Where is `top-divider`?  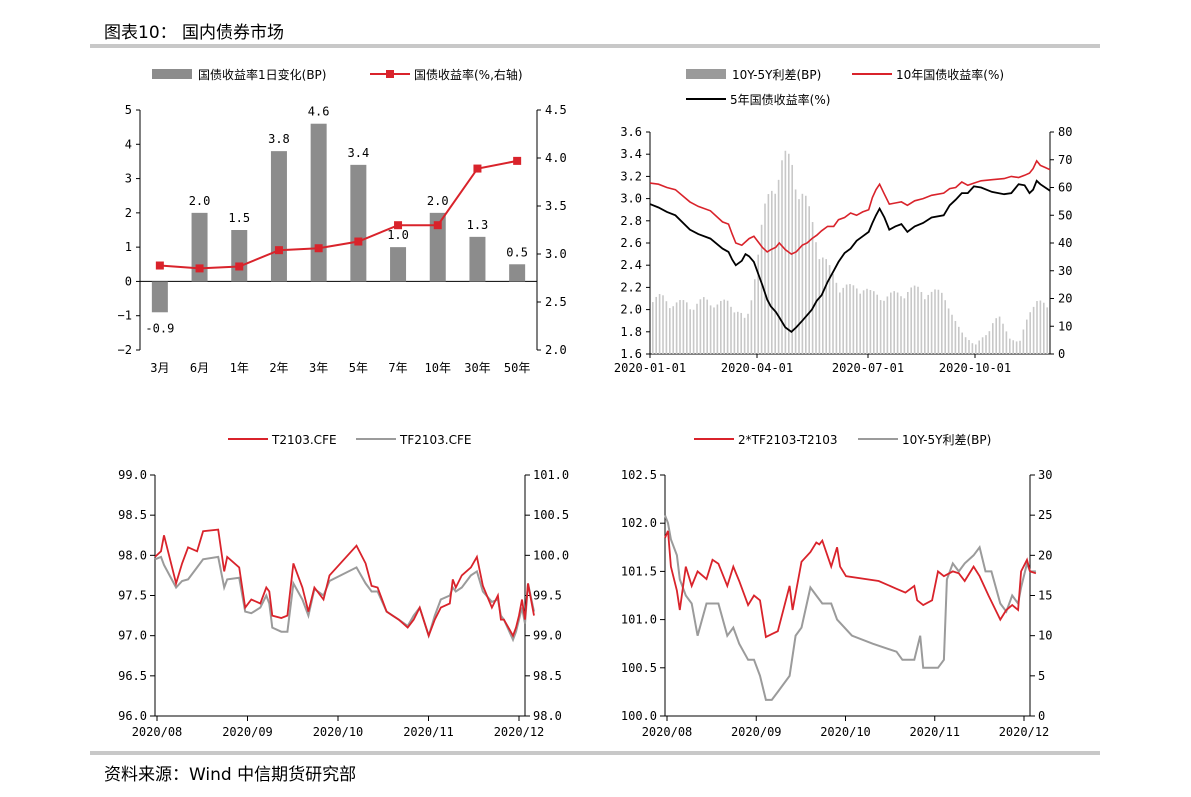
top-divider is located at coordinates (595, 46).